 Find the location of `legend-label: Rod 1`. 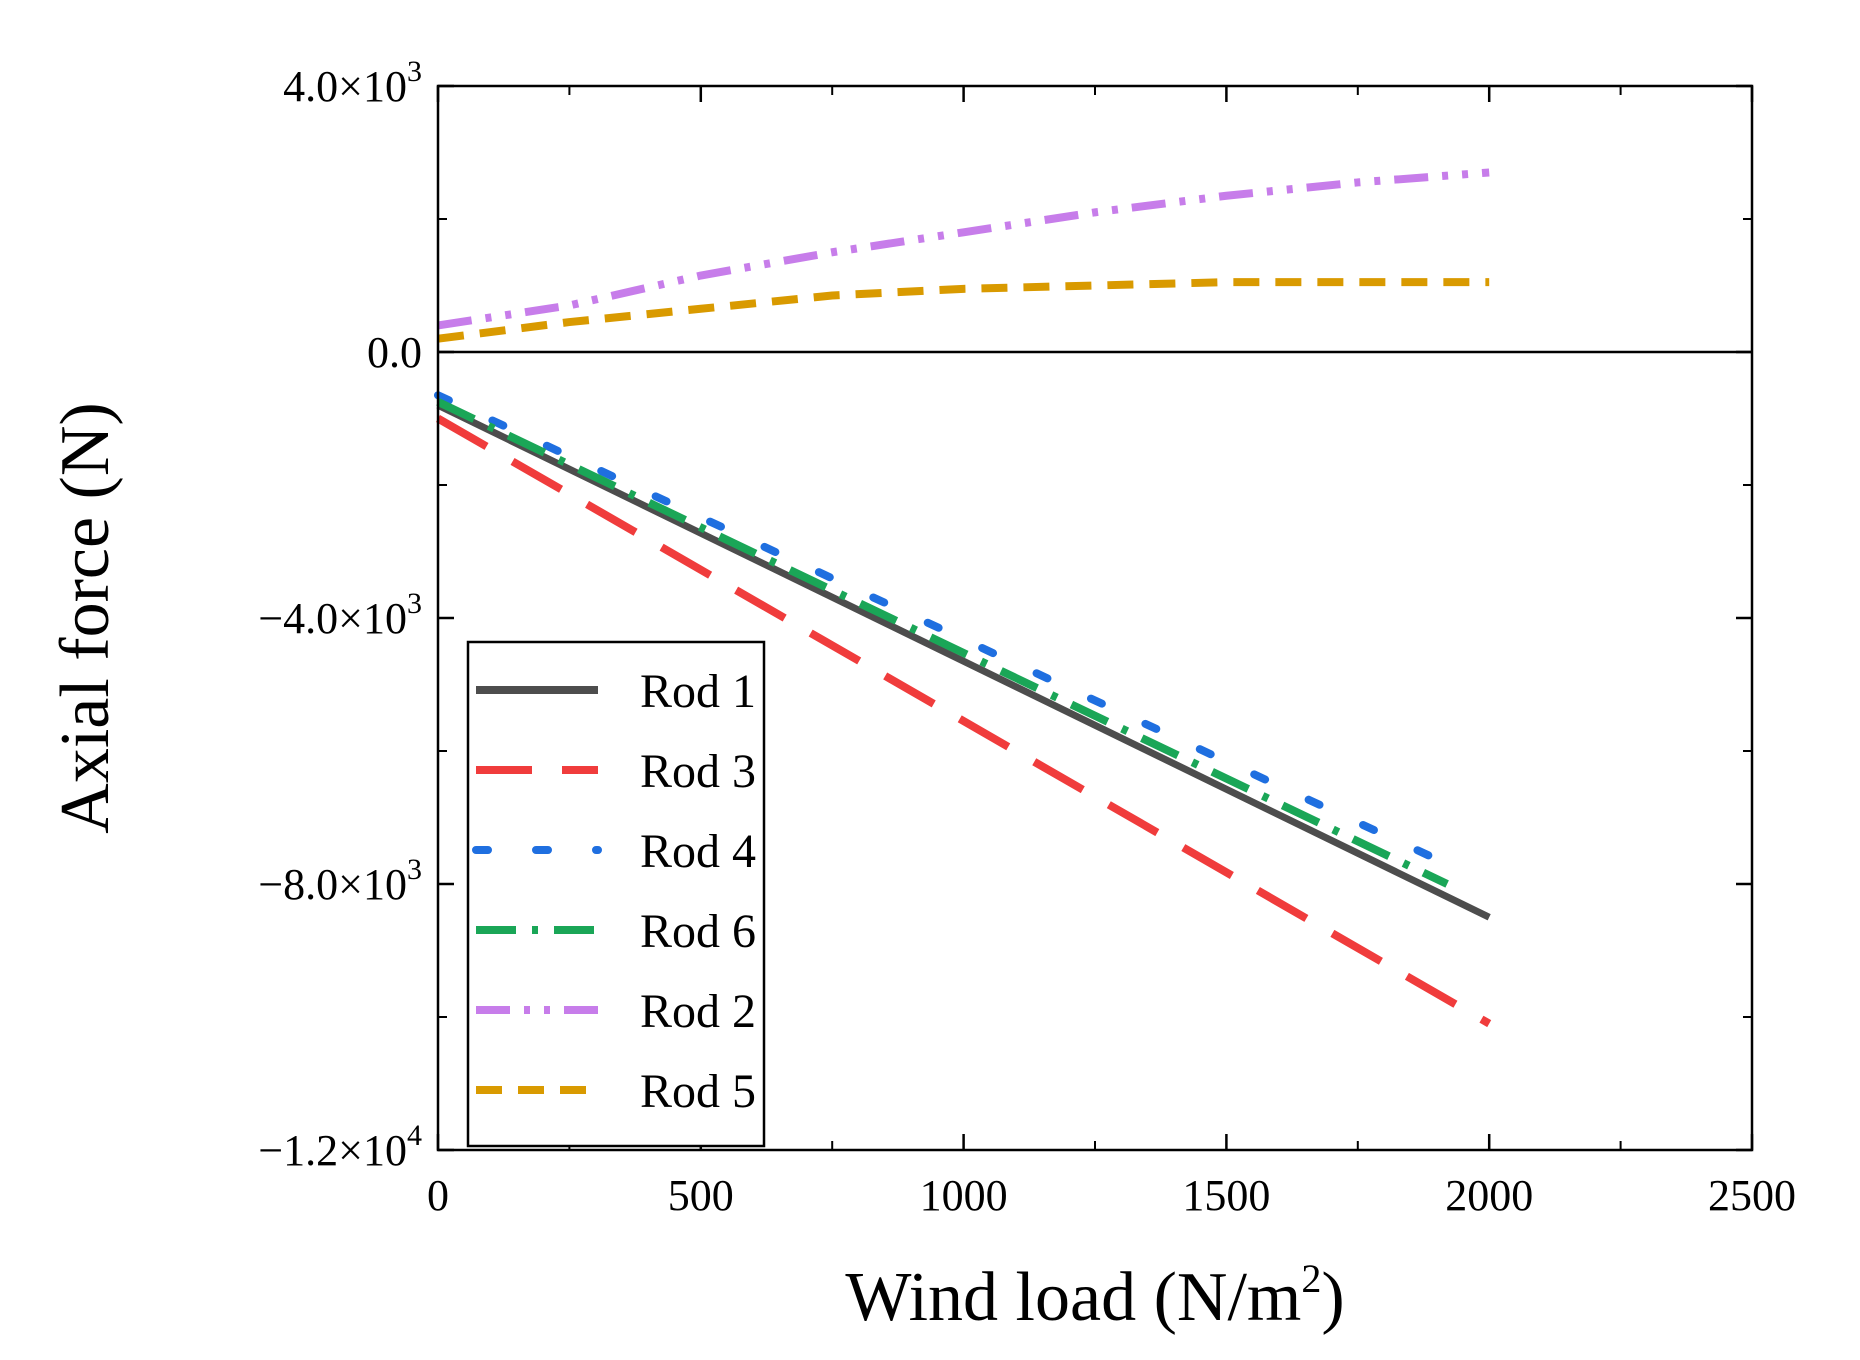

legend-label: Rod 1 is located at coordinates (698, 691).